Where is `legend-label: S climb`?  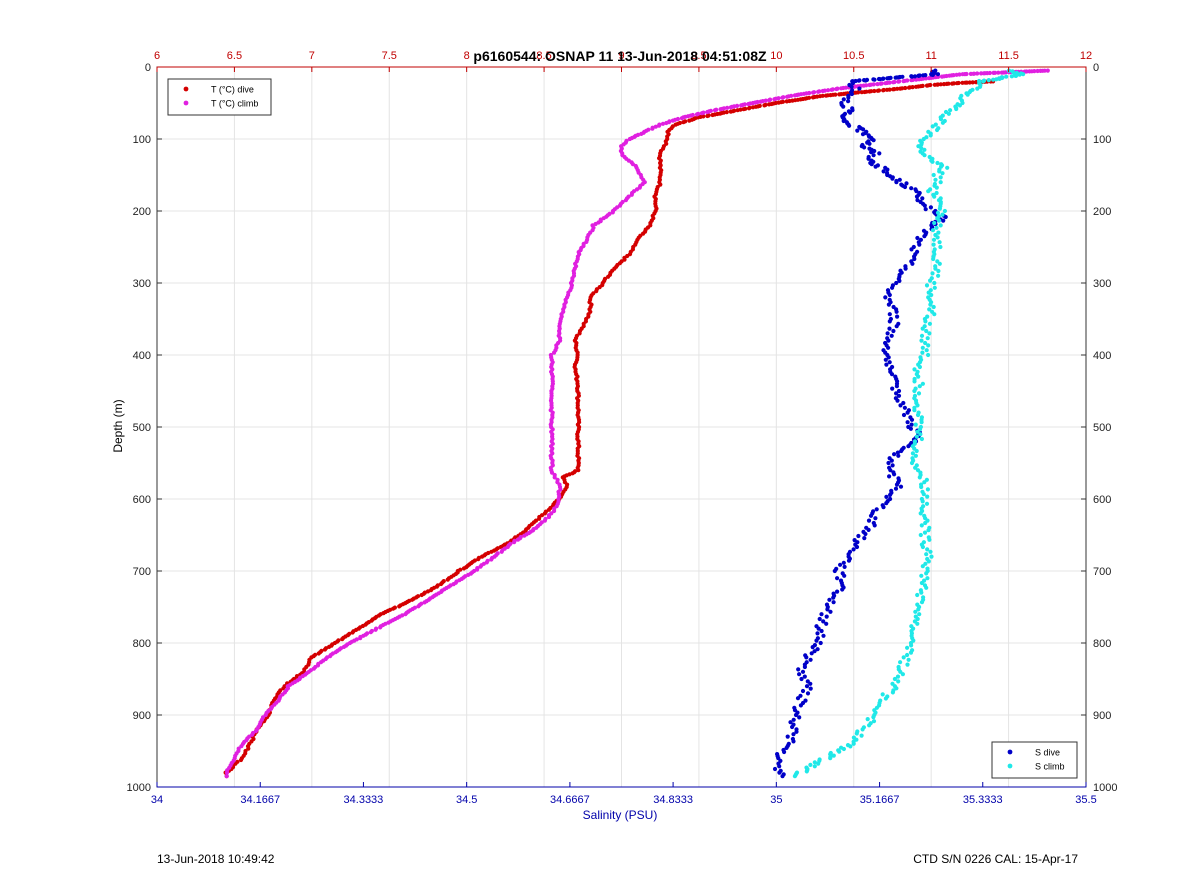
legend-label: S climb is located at coordinates (1050, 767).